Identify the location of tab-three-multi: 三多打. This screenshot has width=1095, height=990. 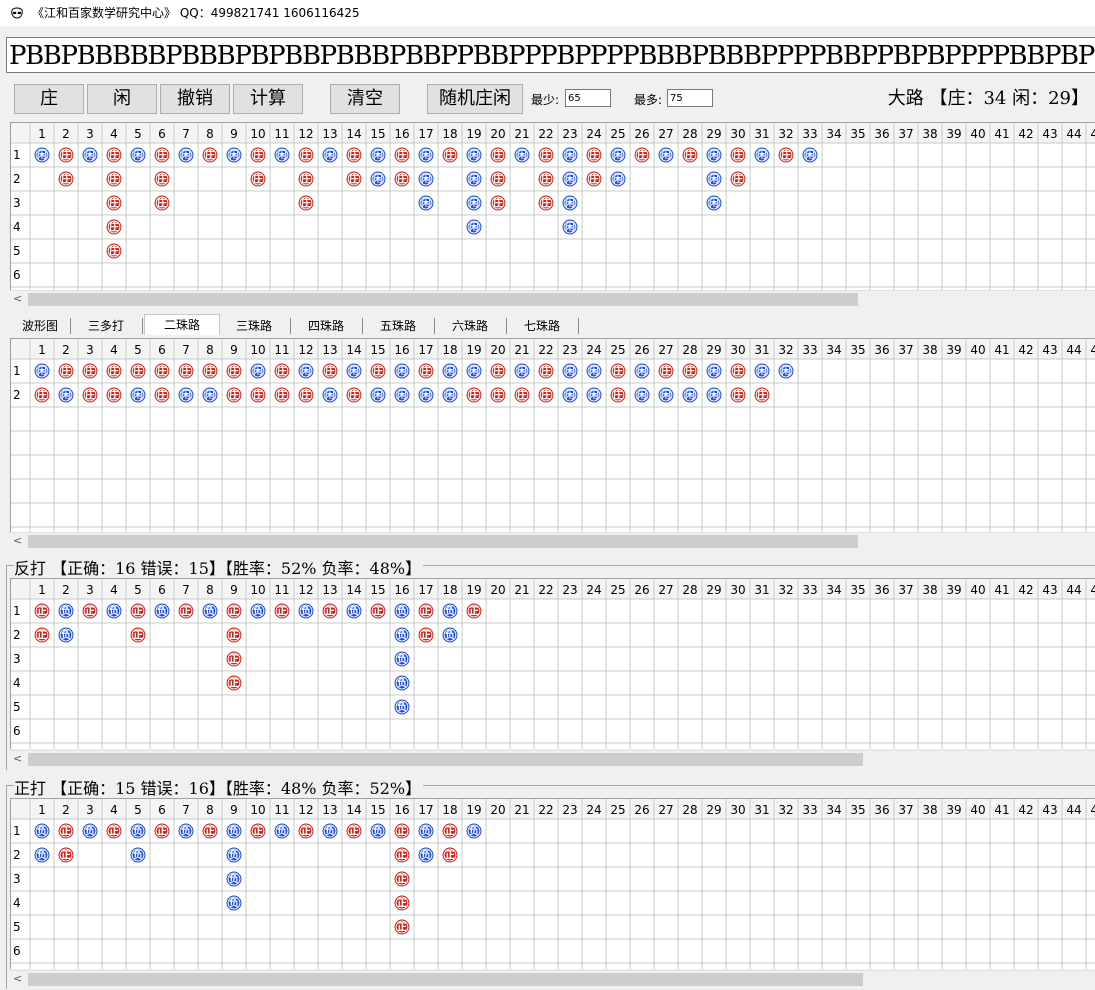
(106, 326).